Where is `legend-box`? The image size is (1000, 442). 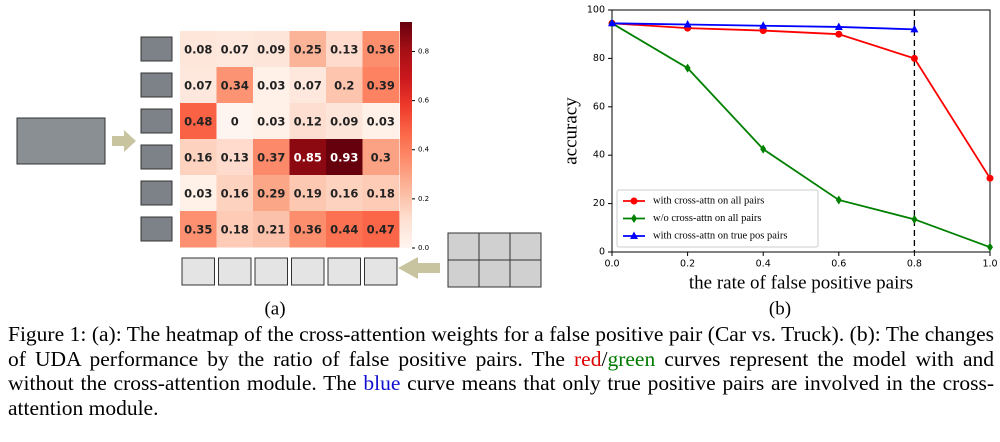 legend-box is located at coordinates (717, 218).